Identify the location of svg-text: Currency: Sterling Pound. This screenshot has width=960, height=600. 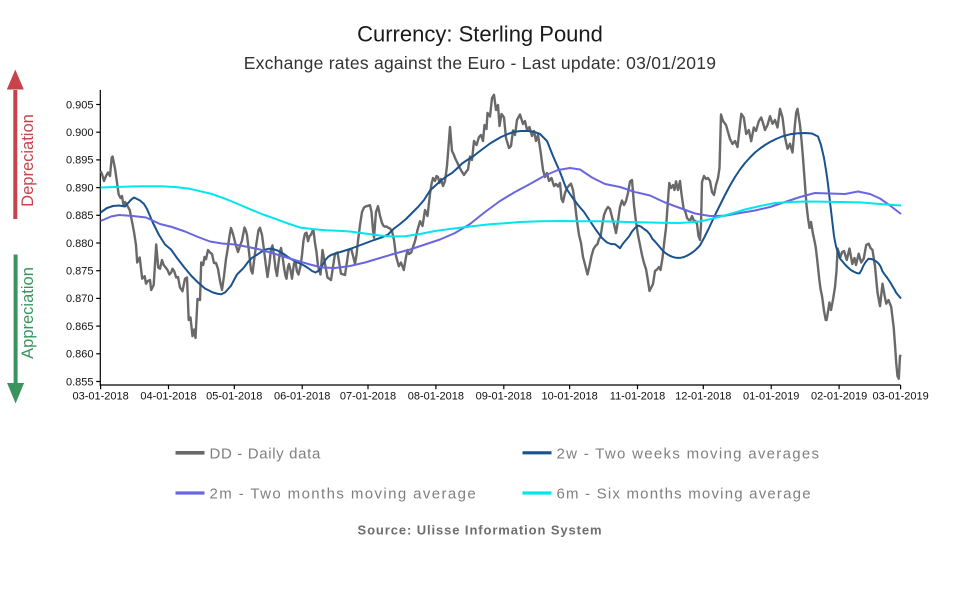
(480, 34).